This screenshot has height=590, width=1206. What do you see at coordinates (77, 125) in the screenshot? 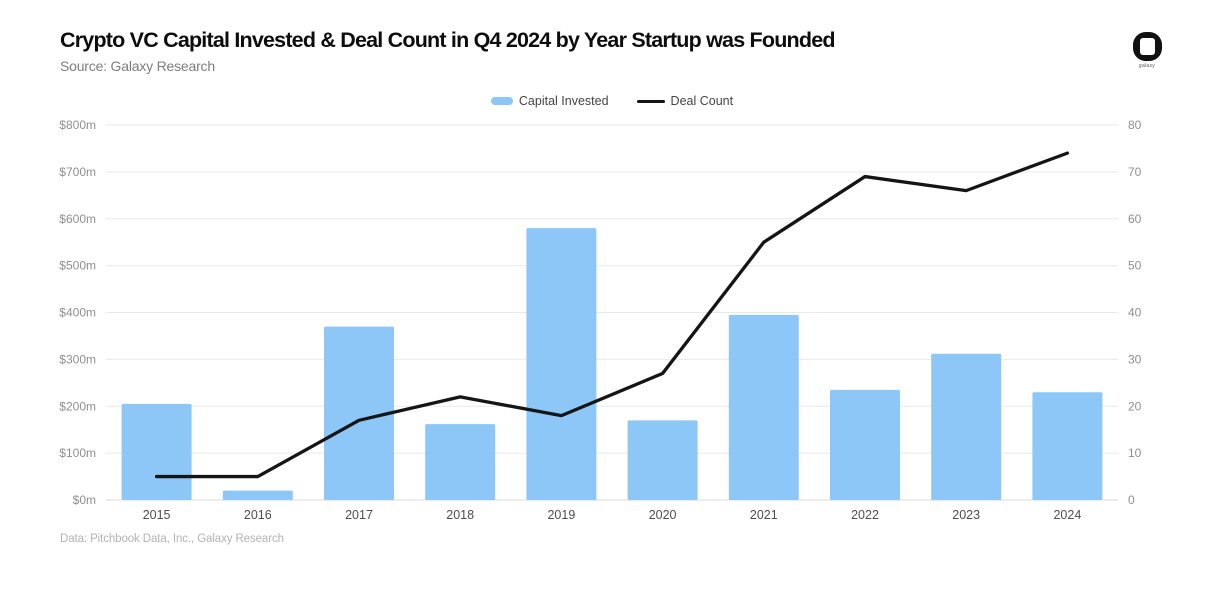
I see `left-axis-tick-$800m: $800m` at bounding box center [77, 125].